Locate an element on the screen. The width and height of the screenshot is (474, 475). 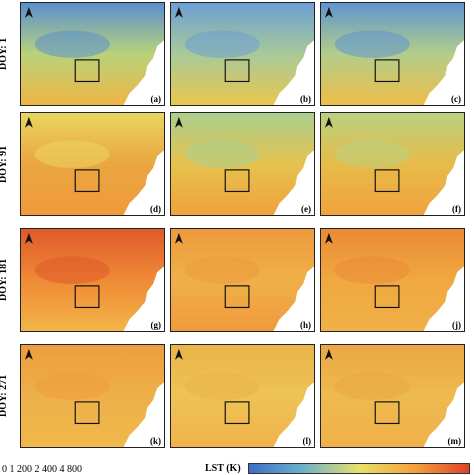
map-panel: (e) is located at coordinates (242, 164).